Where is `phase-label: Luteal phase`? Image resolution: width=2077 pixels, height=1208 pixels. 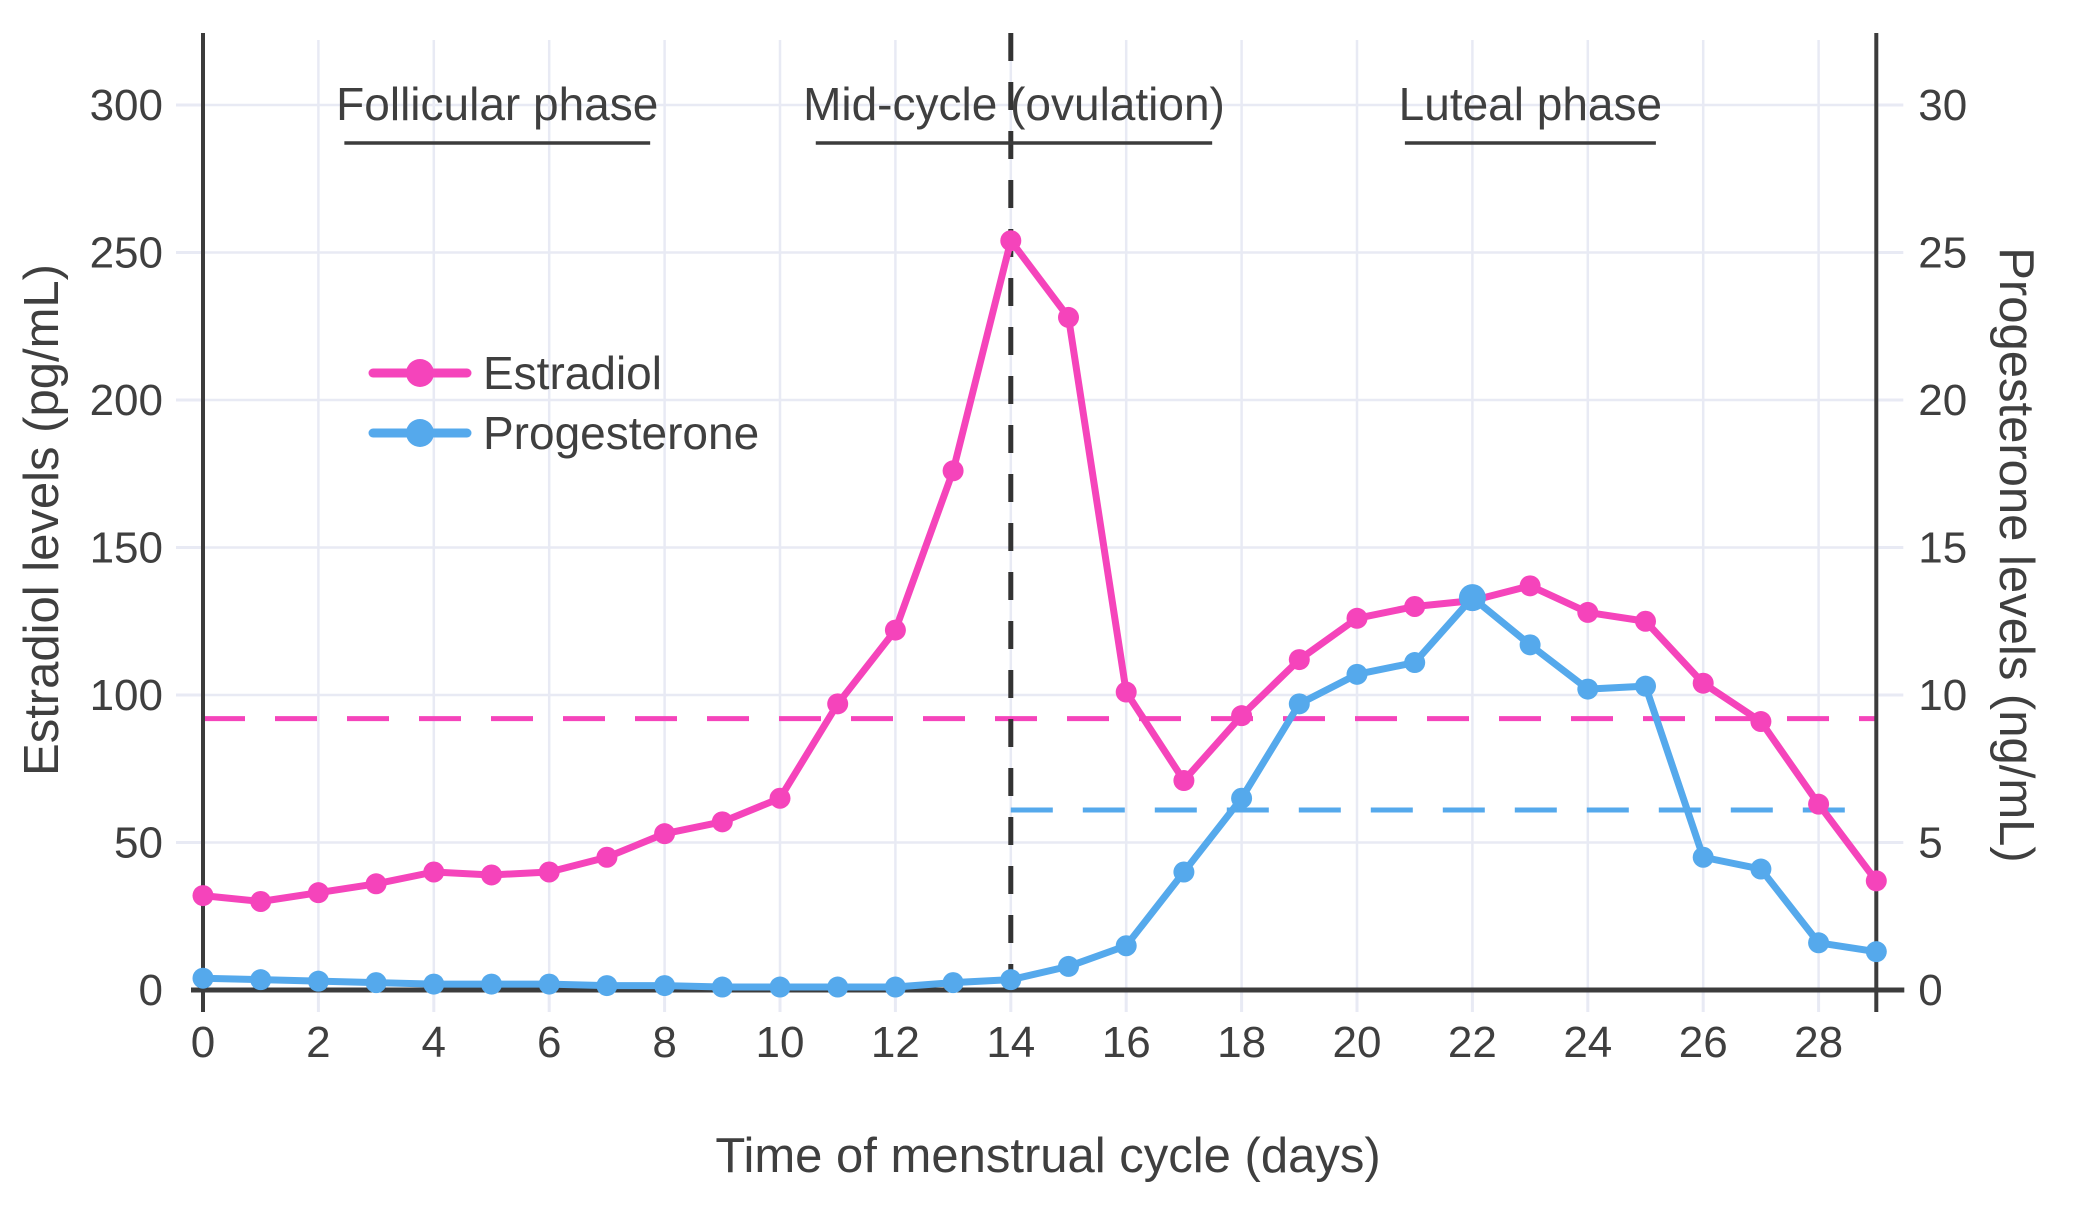
phase-label: Luteal phase is located at coordinates (1530, 104).